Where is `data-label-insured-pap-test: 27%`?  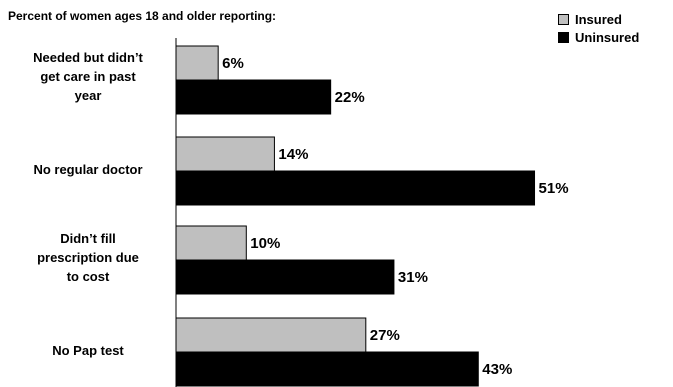 data-label-insured-pap-test: 27% is located at coordinates (385, 335).